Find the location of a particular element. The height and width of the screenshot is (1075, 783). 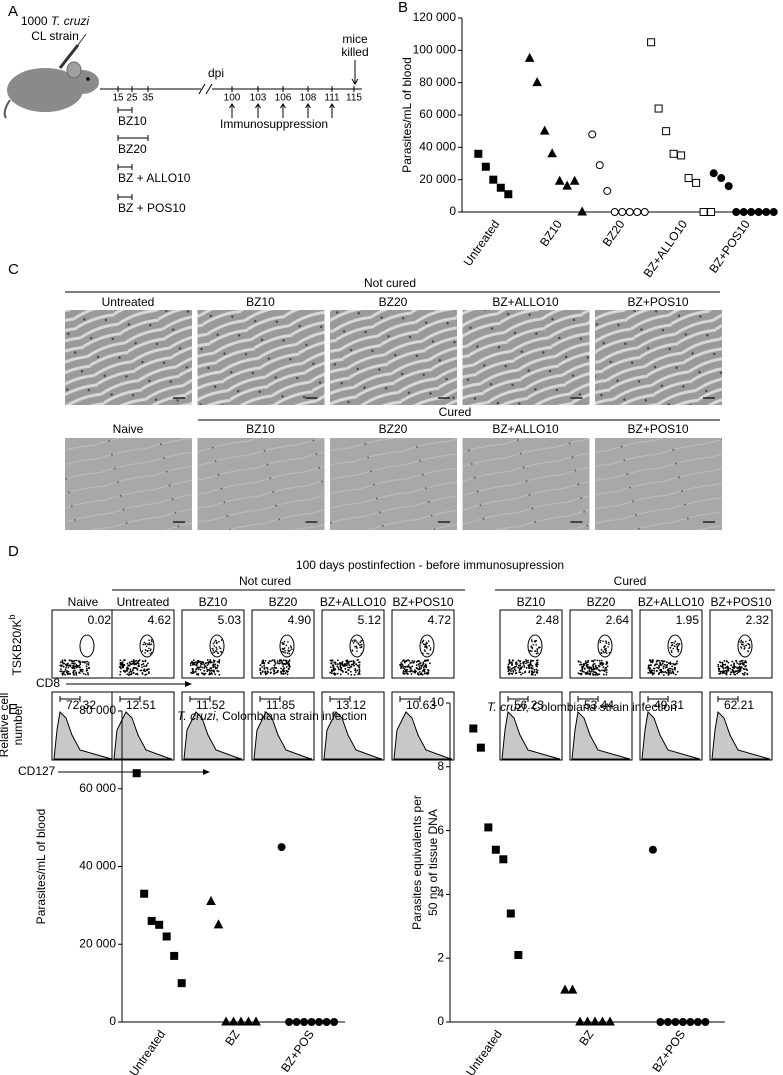

x-axis-label: CD8 is located at coordinates (48, 683).